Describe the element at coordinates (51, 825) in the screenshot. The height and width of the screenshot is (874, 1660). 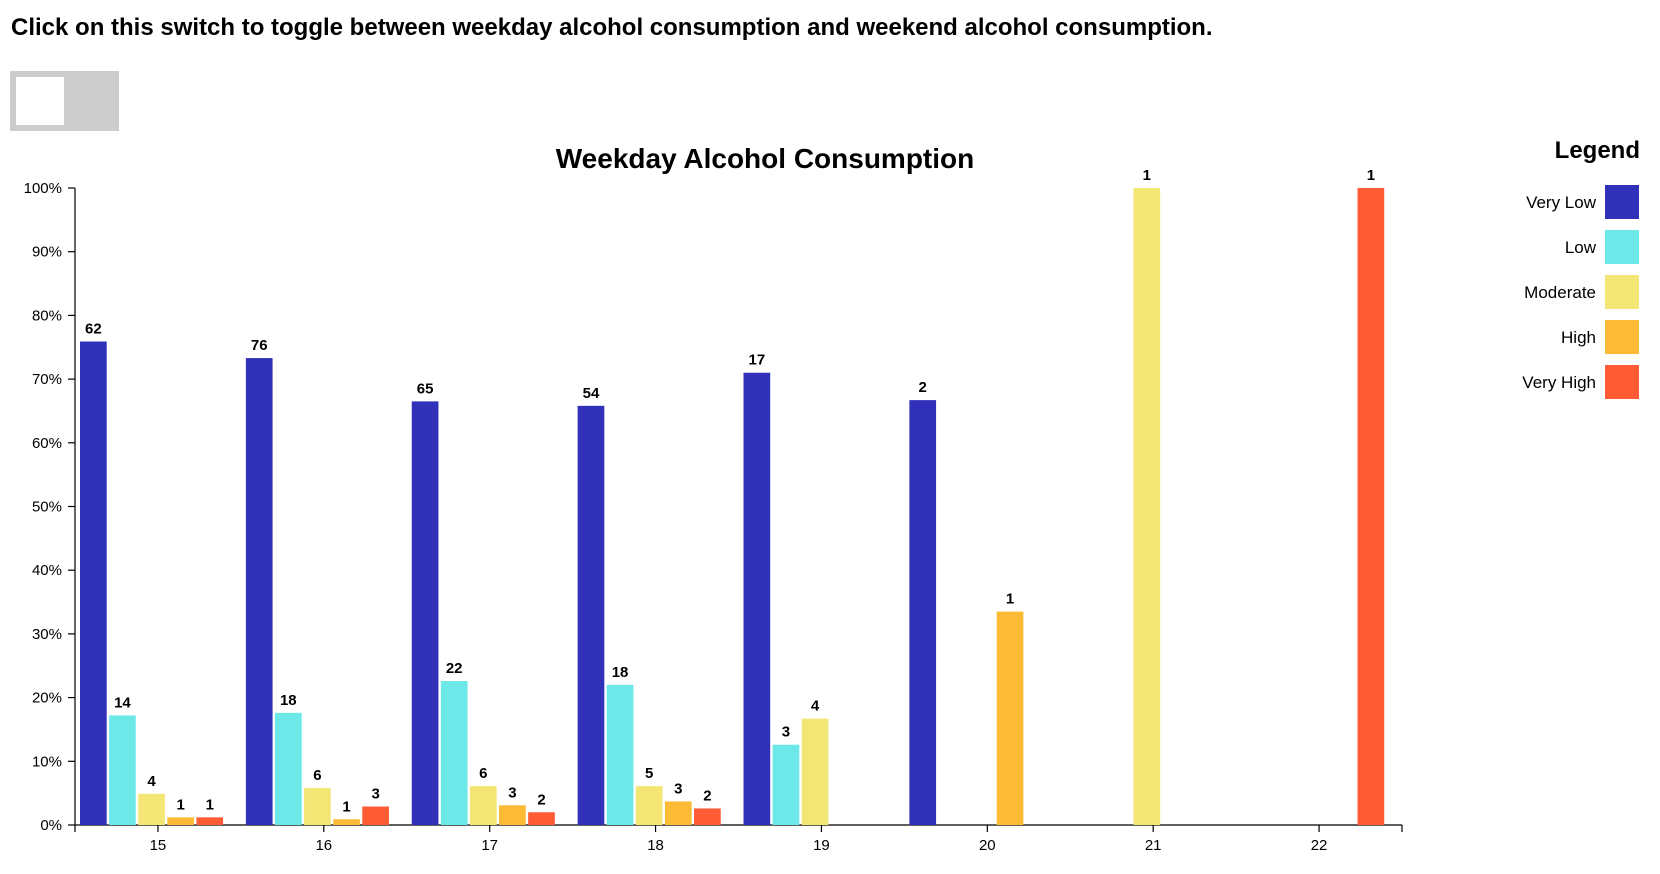
I see `y-tick-label: 0%` at that location.